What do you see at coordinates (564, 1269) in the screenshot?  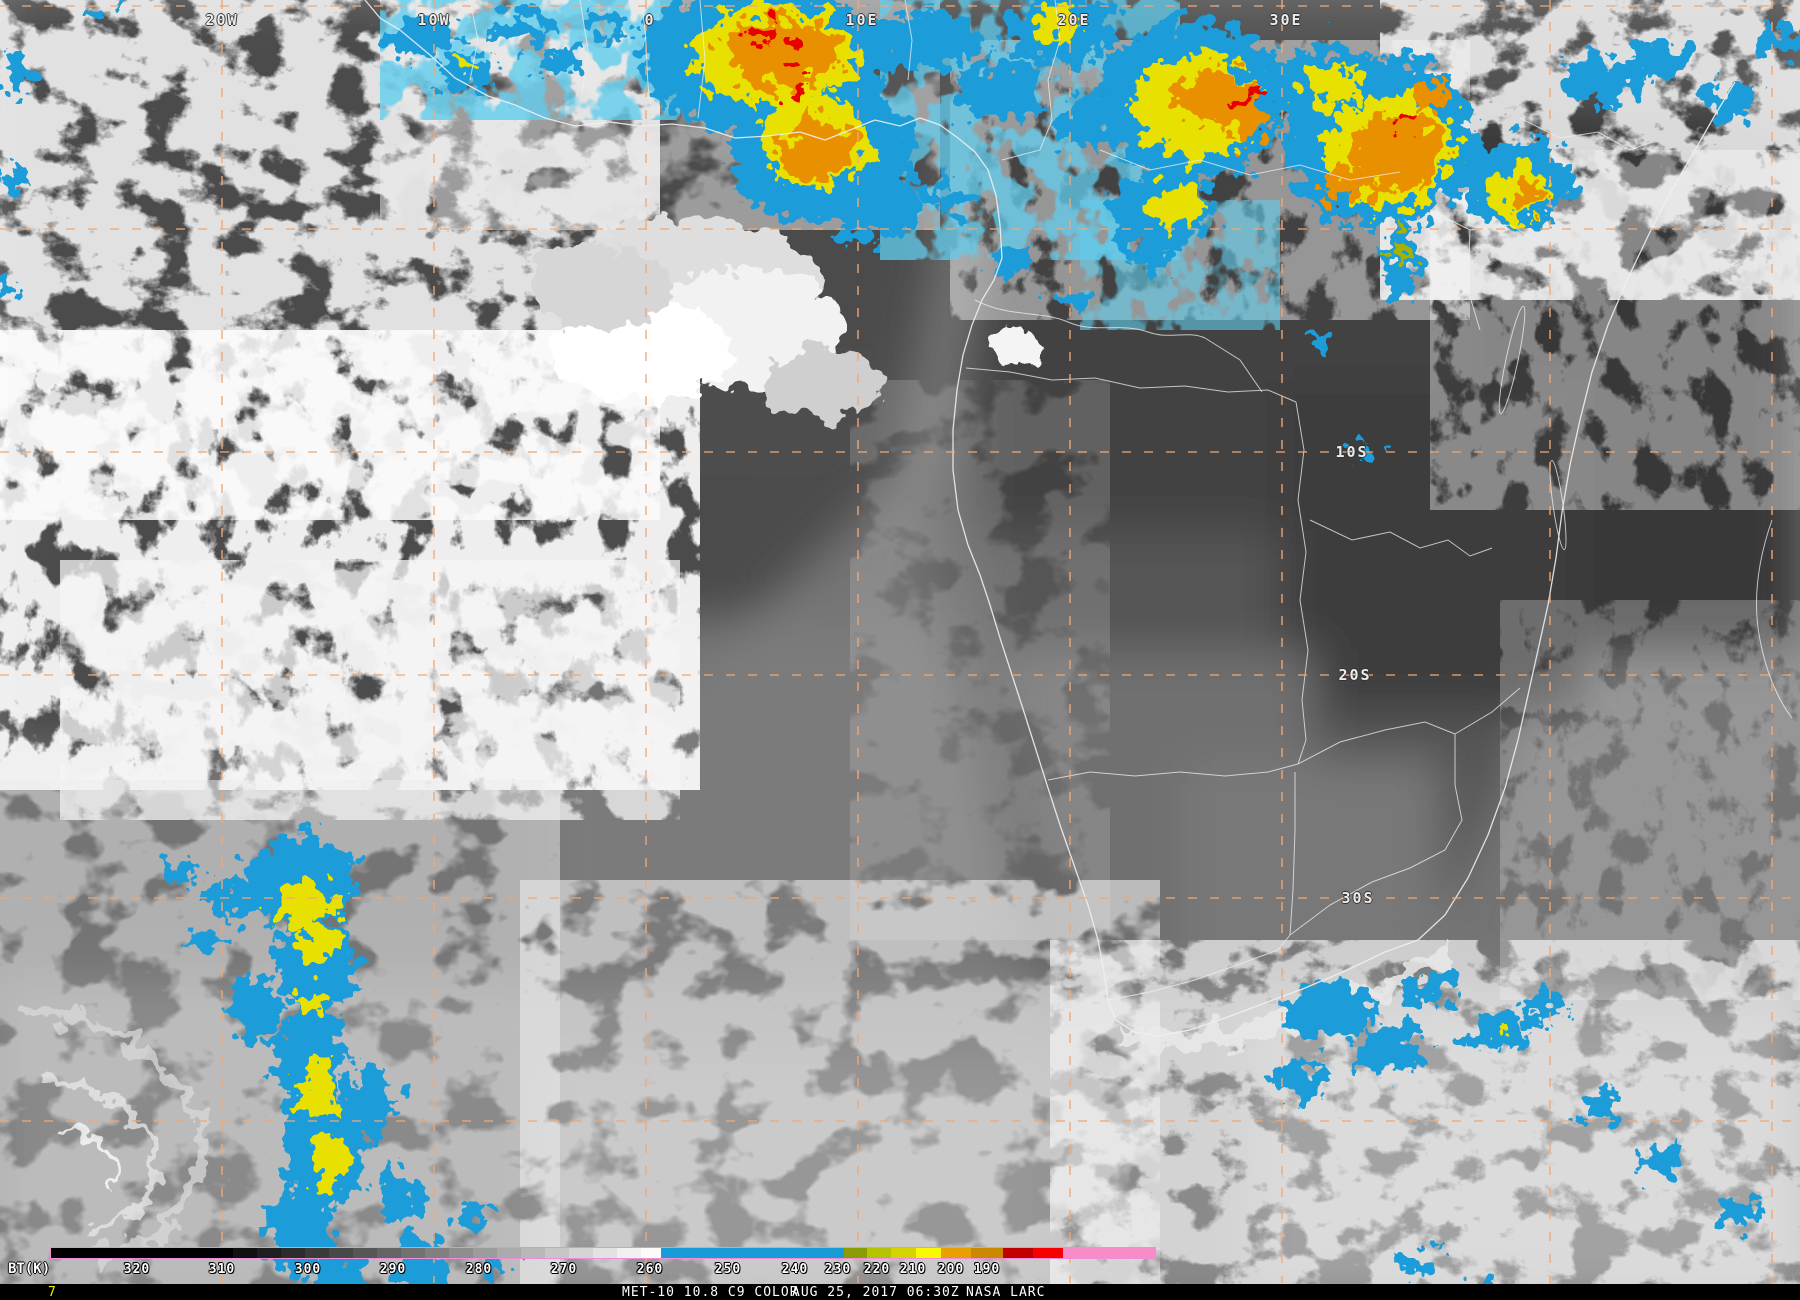 I see `colorbar-tick: 270` at bounding box center [564, 1269].